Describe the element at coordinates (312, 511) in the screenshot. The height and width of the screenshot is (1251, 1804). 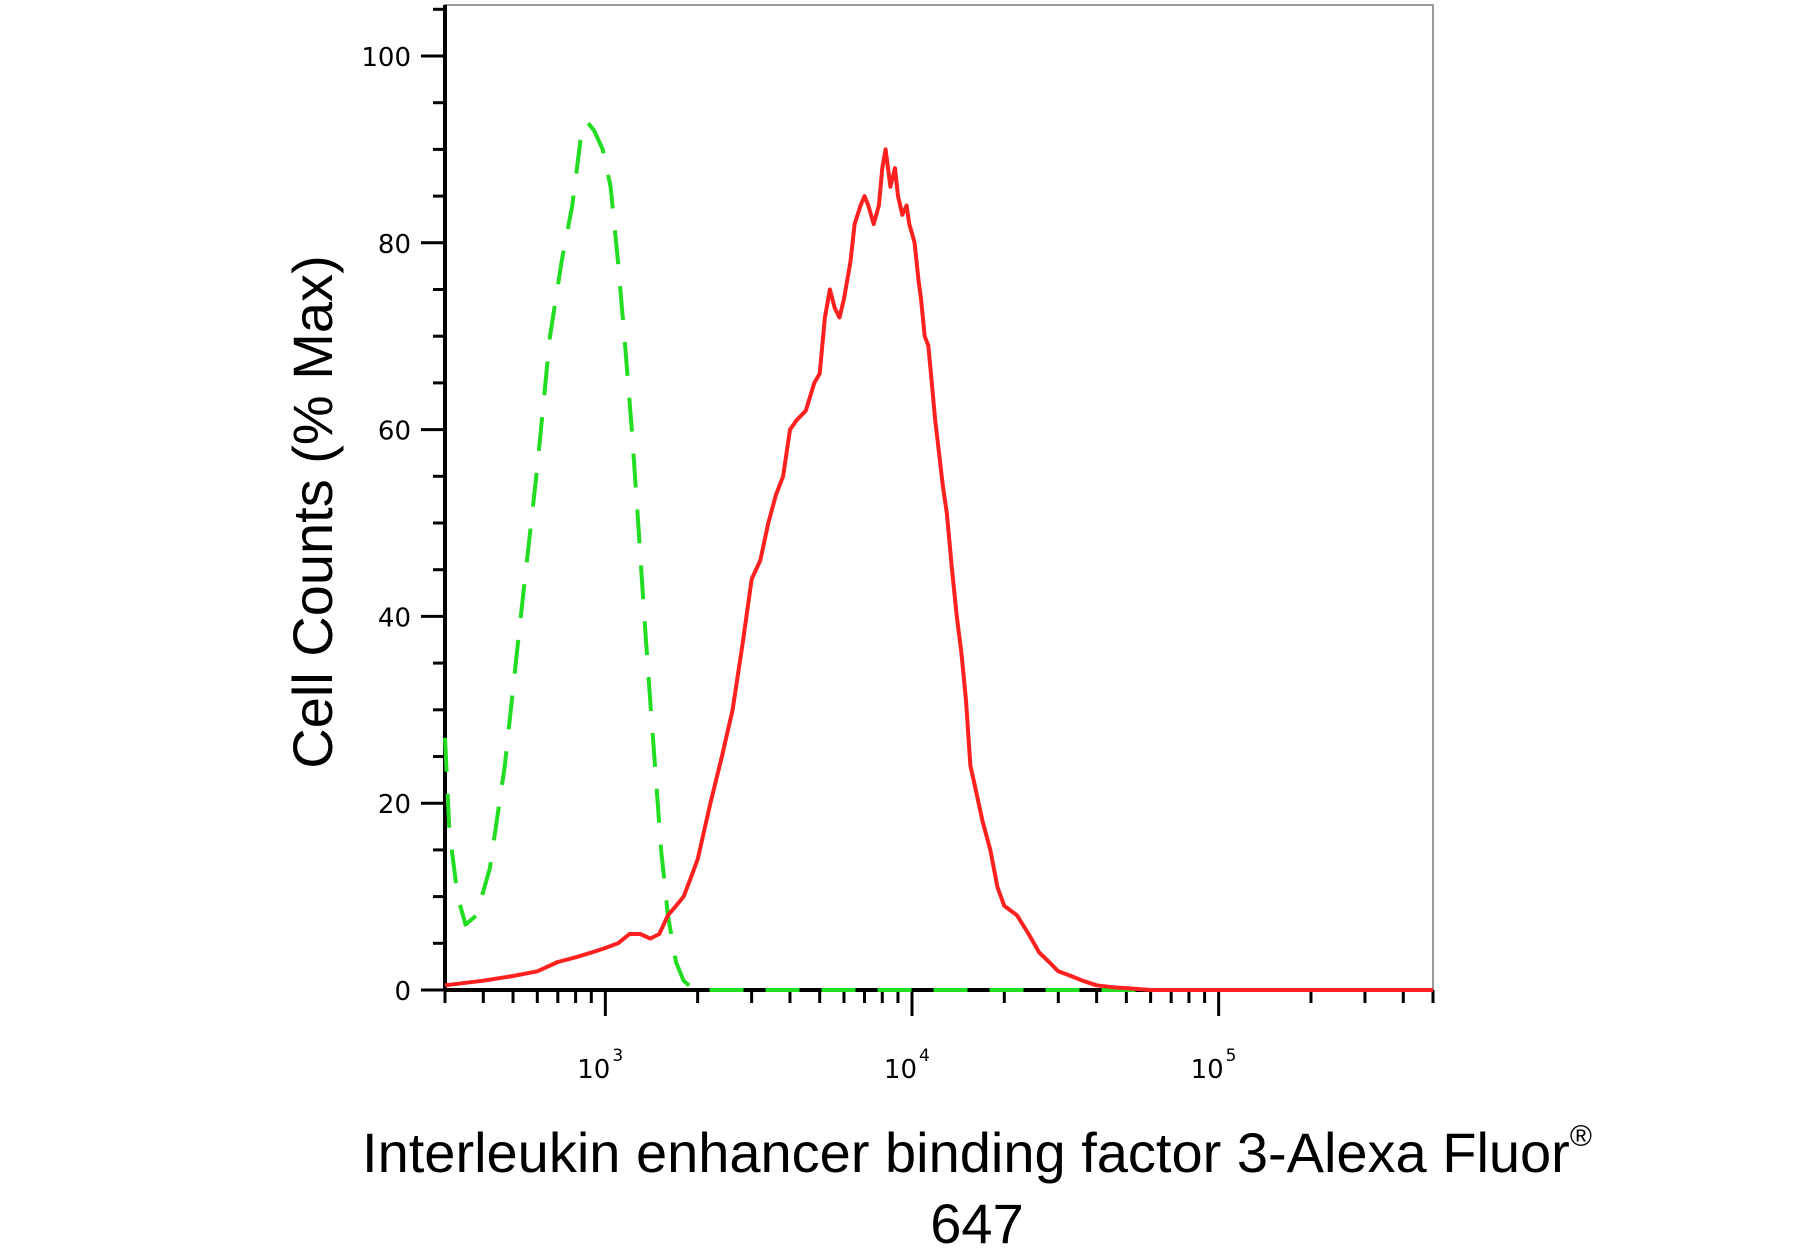
I see `y-axis-label: Cell Counts (% Max)` at that location.